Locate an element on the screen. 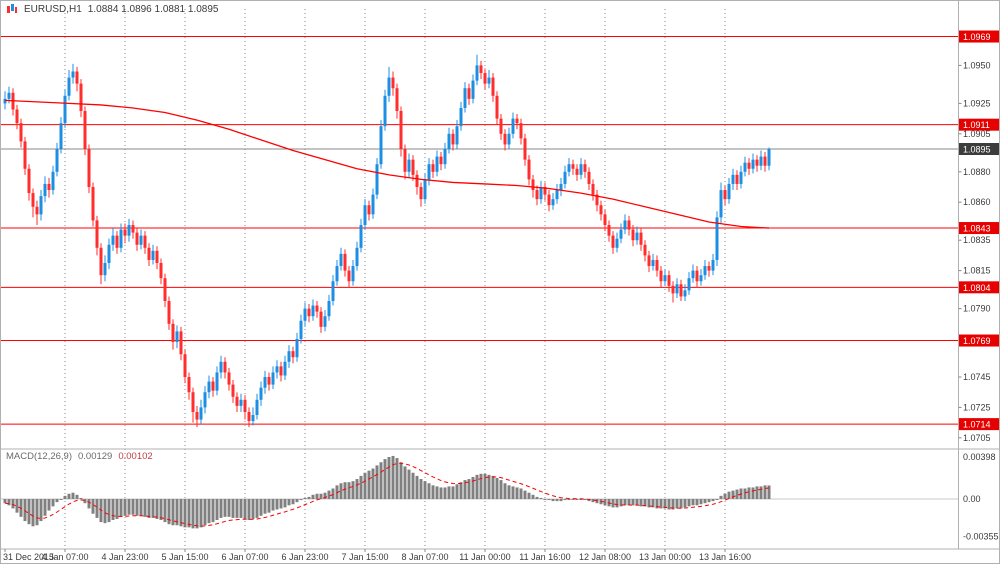 The width and height of the screenshot is (1000, 564). chart-header: EURUSD,H1 1.0884 1.0896 1.0881 1.0895 is located at coordinates (112, 9).